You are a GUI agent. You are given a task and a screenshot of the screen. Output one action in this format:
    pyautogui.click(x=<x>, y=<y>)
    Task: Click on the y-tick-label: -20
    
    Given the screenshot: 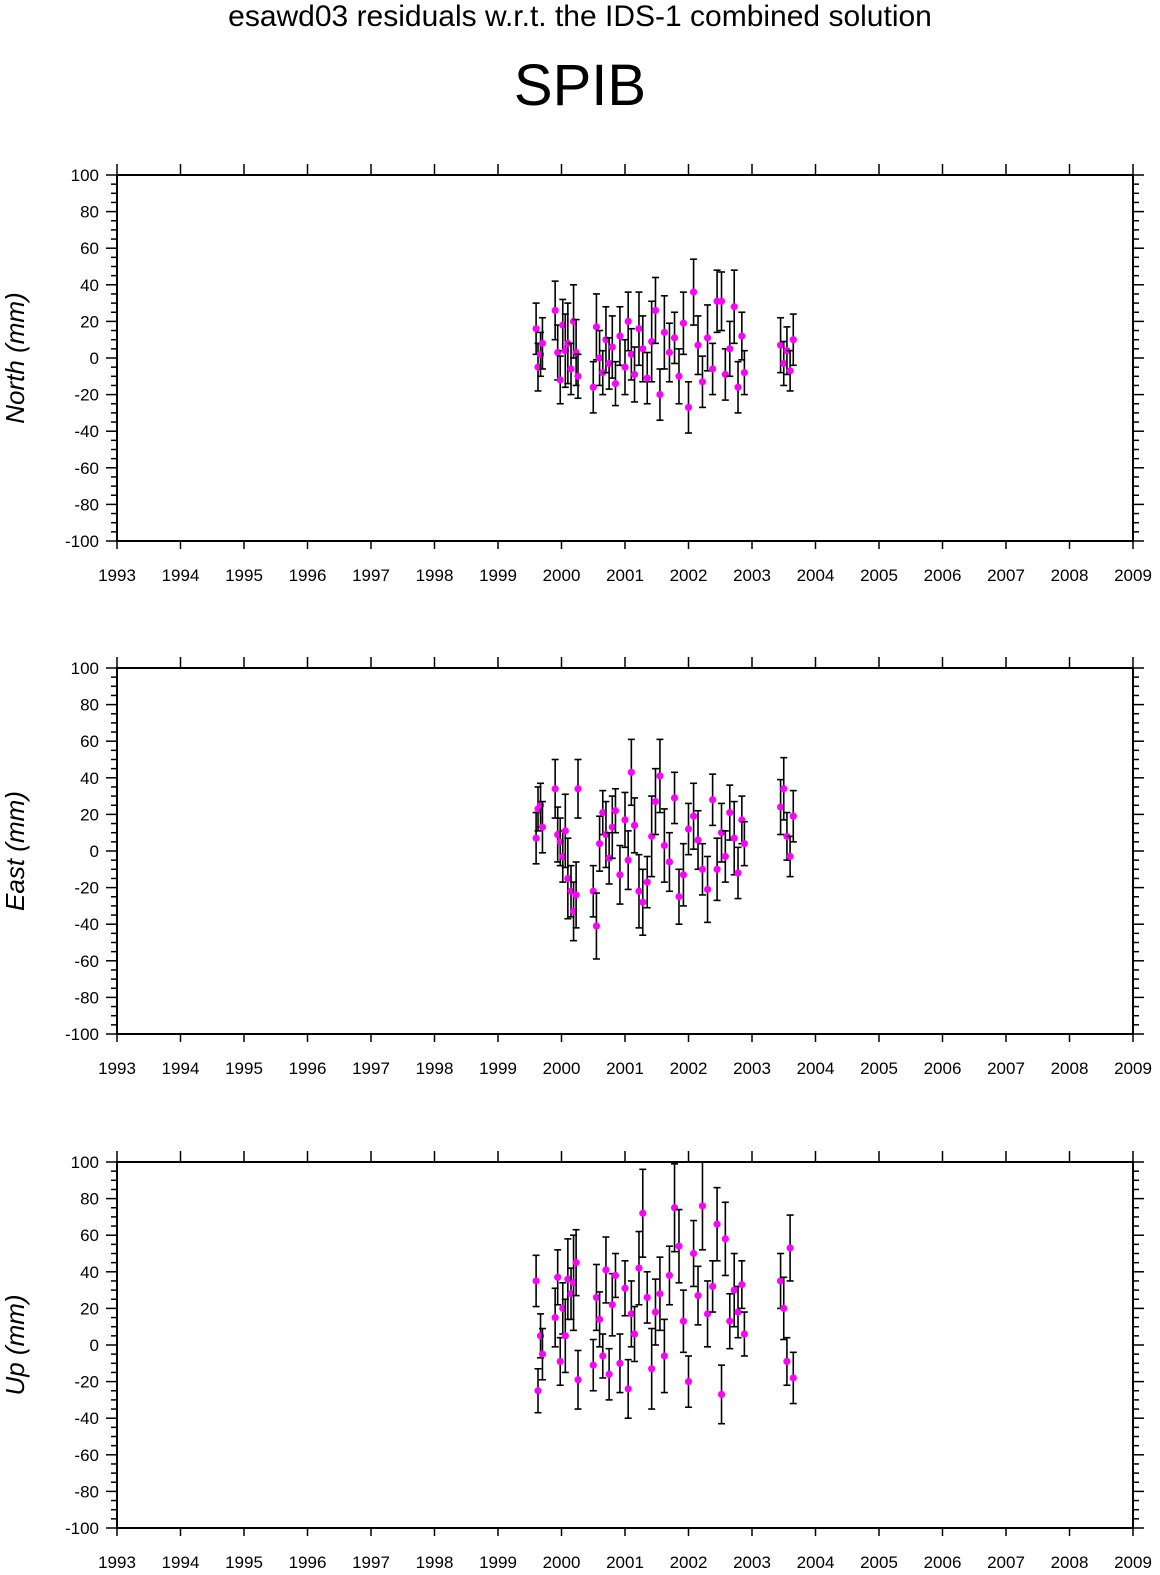 What is the action you would take?
    pyautogui.click(x=86, y=888)
    